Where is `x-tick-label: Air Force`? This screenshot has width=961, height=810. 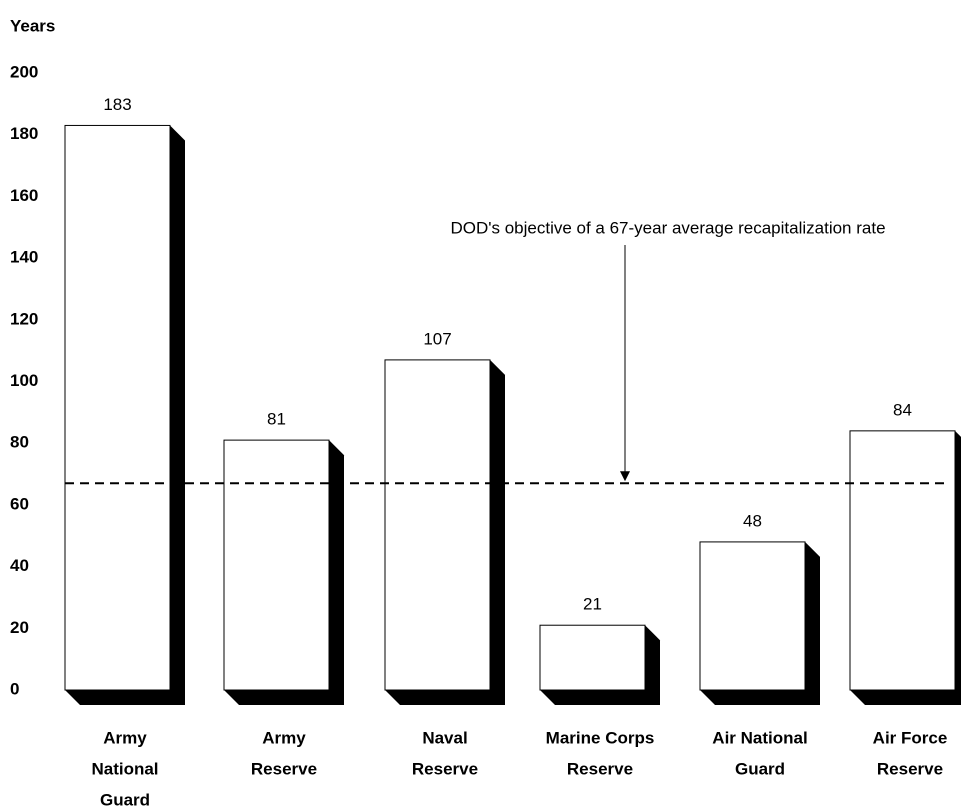
x-tick-label: Air Force is located at coordinates (910, 737).